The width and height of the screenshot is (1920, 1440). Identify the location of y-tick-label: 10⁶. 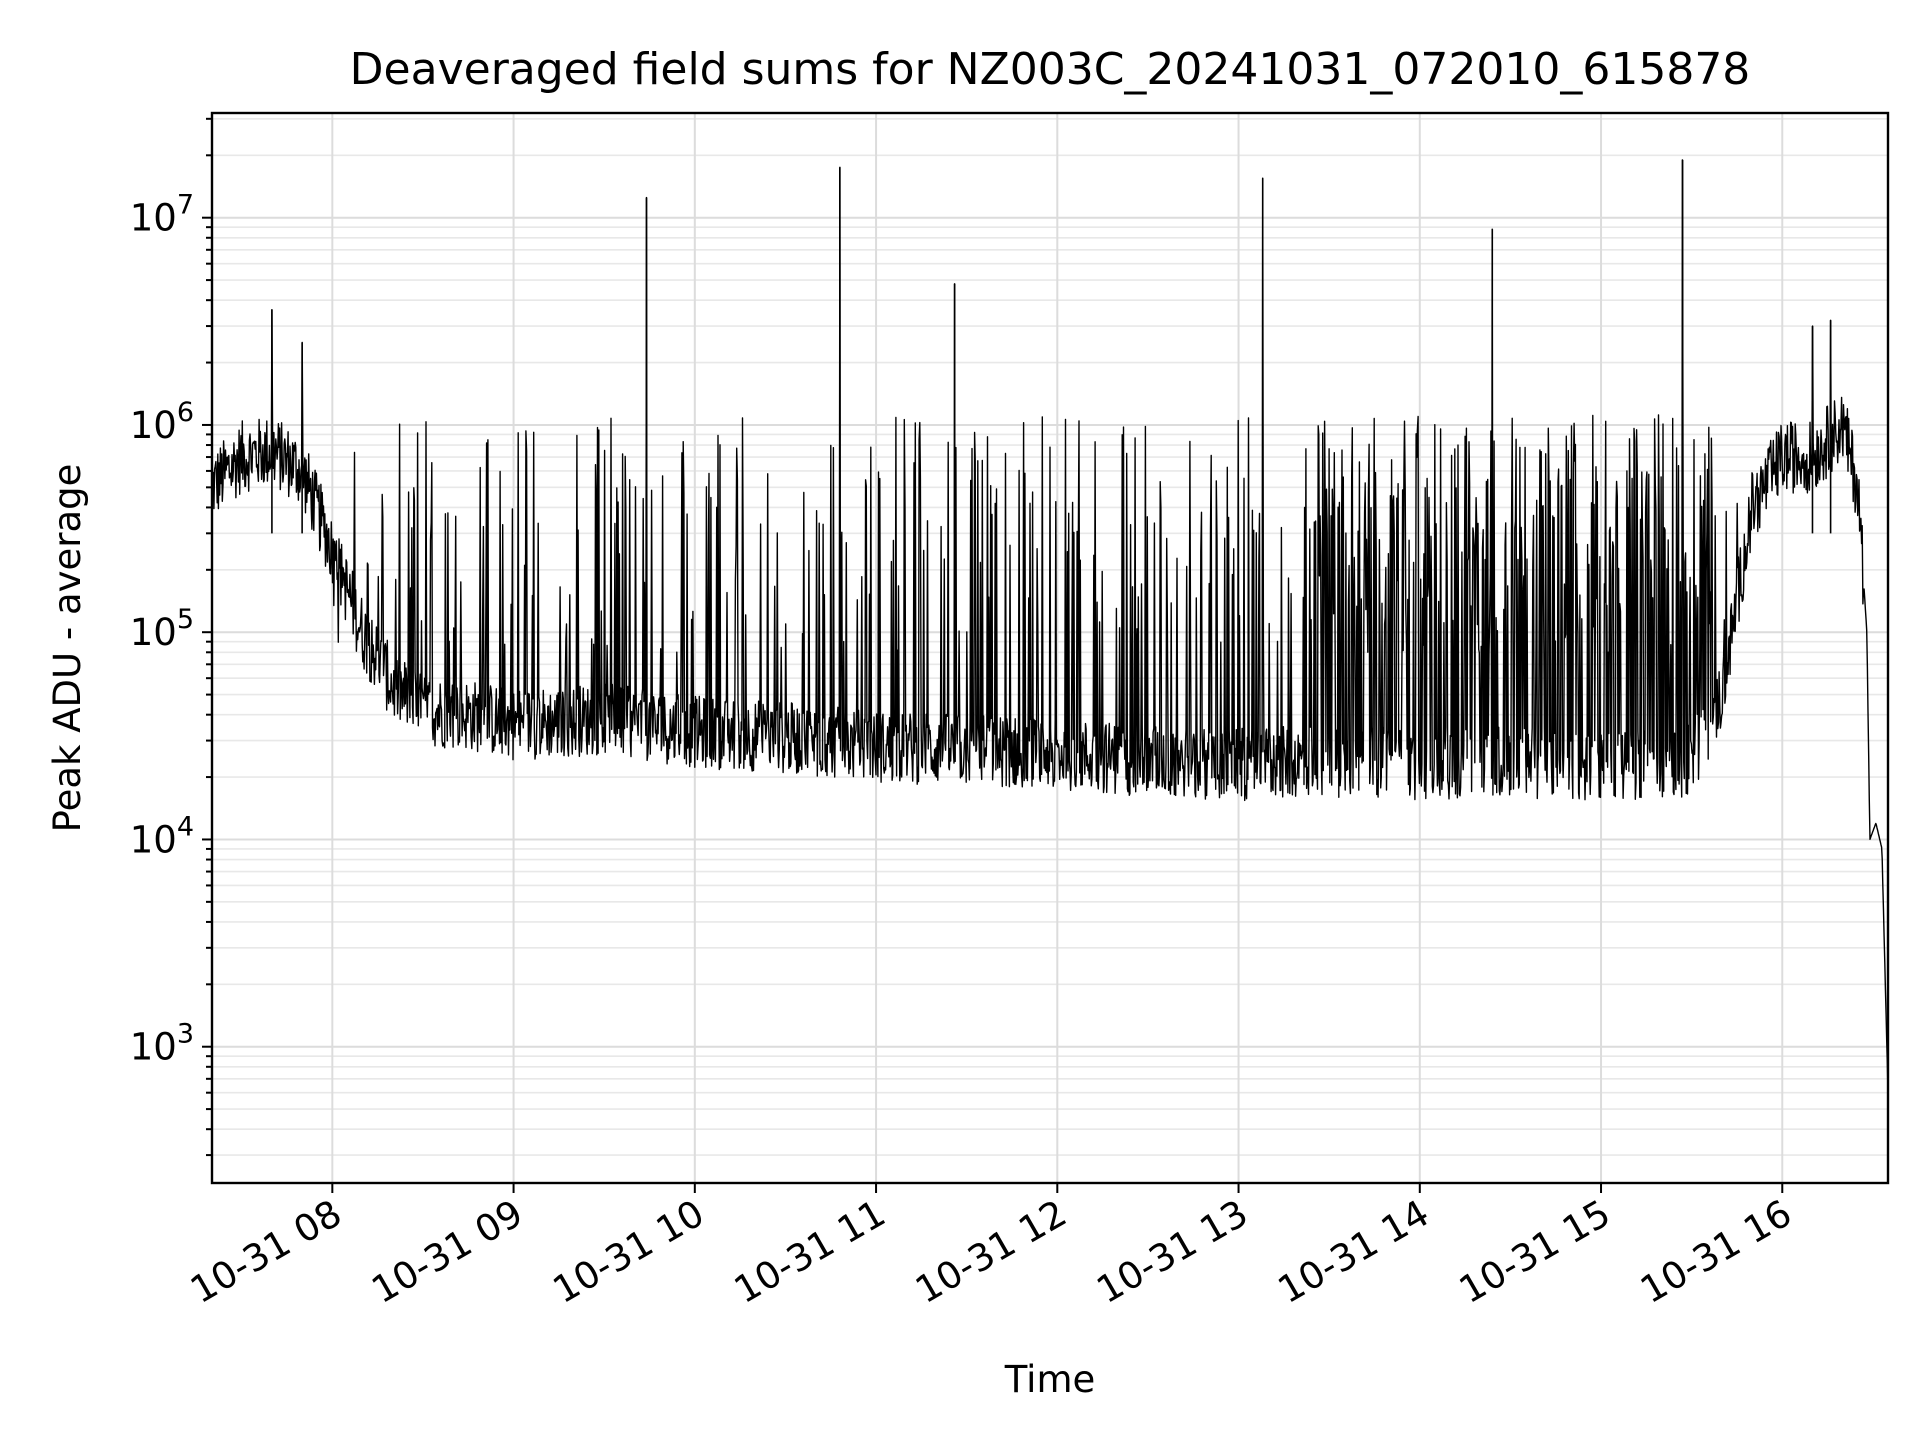
(162, 422).